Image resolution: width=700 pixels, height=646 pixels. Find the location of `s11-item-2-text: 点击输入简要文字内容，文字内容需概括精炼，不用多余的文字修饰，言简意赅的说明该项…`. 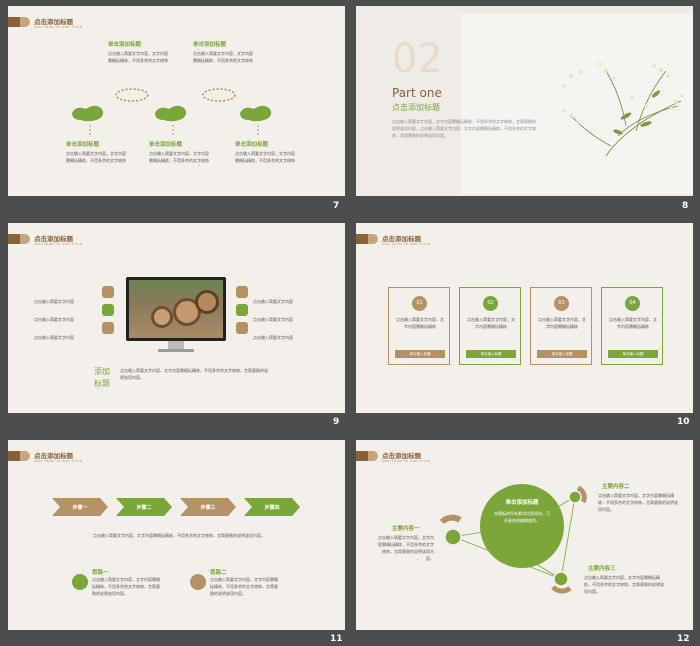

s11-item-2-text: 点击输入简要文字内容，文字内容需概括精炼，不用多余的文字修饰，言简意赅的说明该项… is located at coordinates (244, 586).